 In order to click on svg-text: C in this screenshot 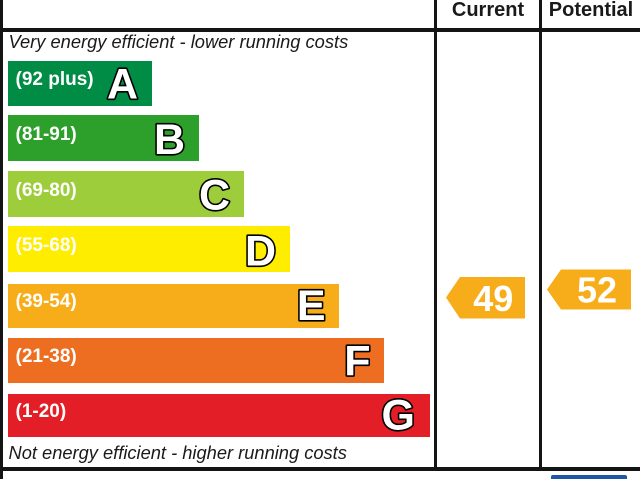, I will do `click(214, 196)`.